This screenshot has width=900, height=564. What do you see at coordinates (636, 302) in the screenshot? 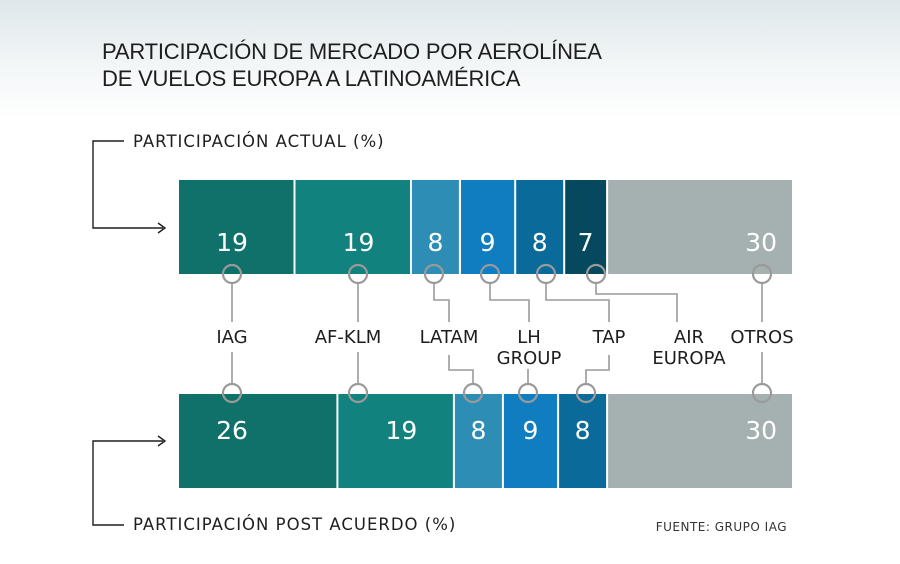
I see `connector-top-air-europa` at bounding box center [636, 302].